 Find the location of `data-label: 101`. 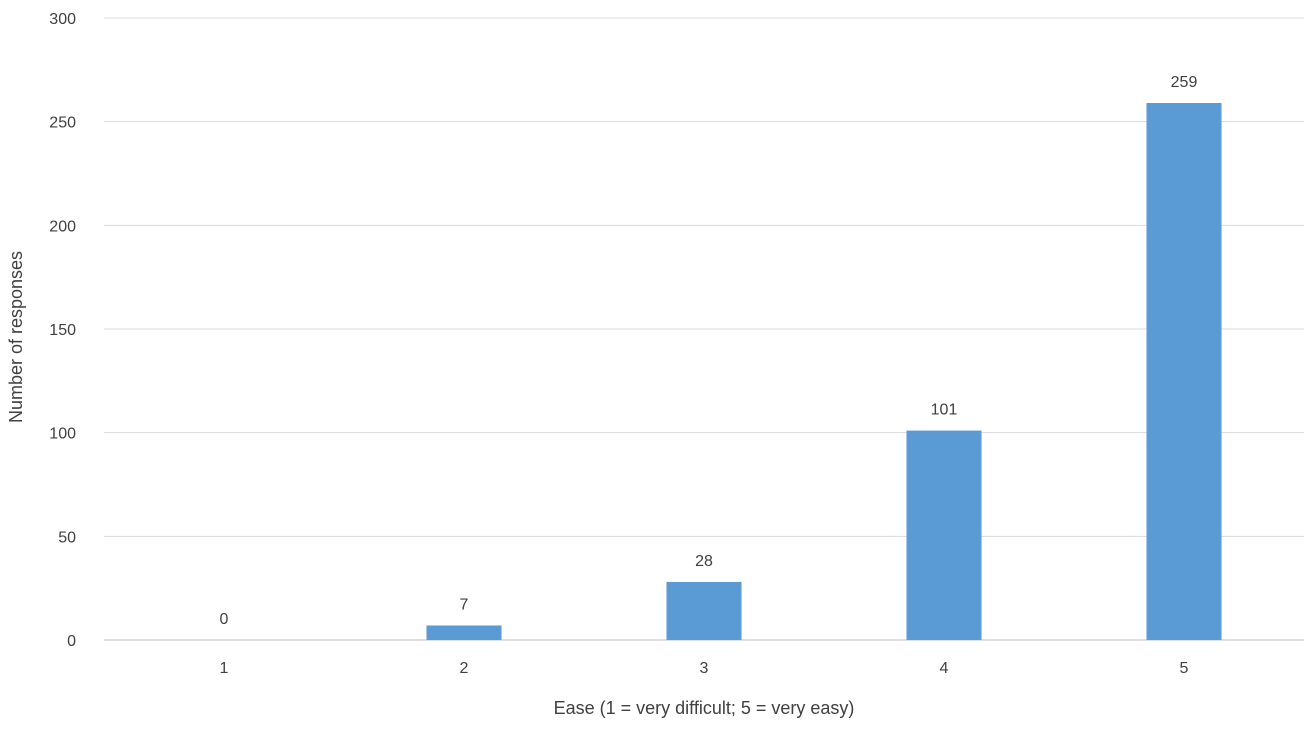

data-label: 101 is located at coordinates (944, 410).